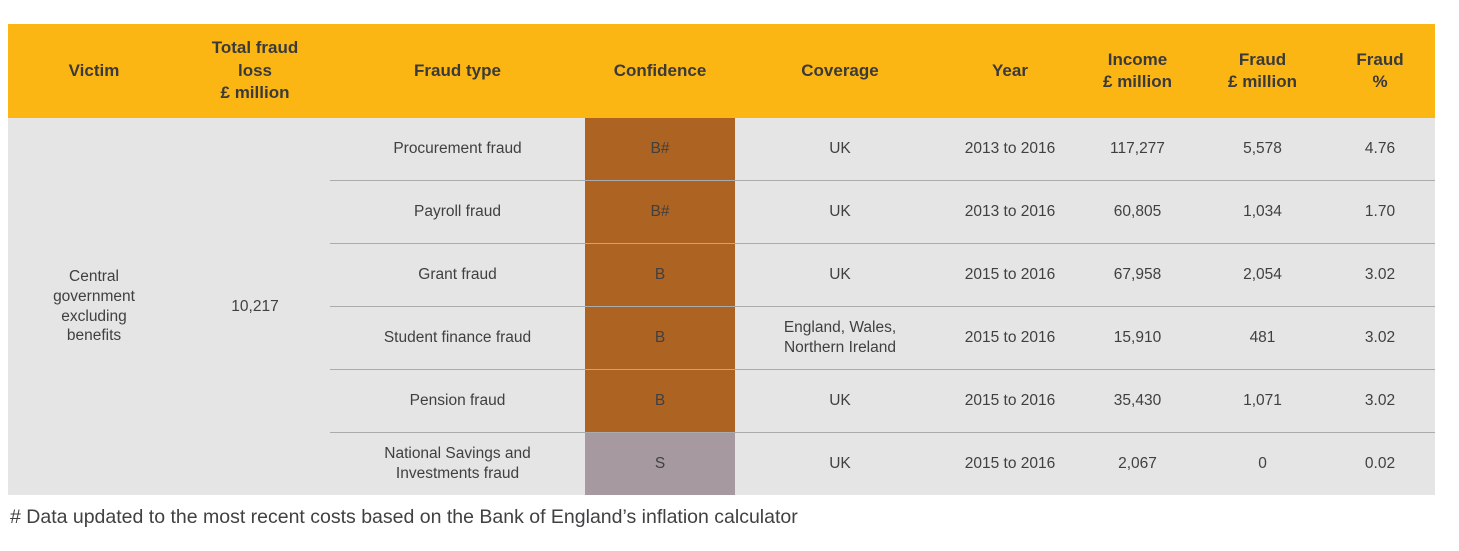  What do you see at coordinates (1262, 463) in the screenshot?
I see `cell-fraud-amount: 0` at bounding box center [1262, 463].